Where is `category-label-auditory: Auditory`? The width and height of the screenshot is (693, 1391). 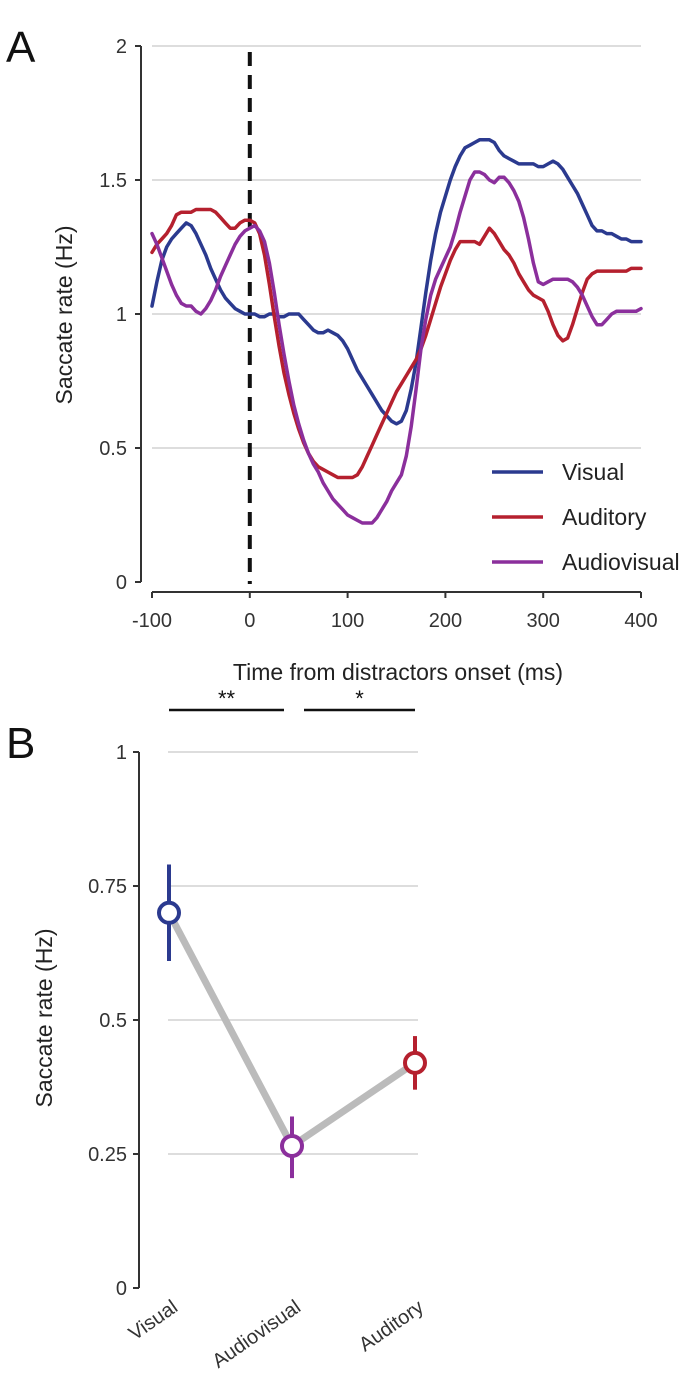
category-label-auditory: Auditory is located at coordinates (391, 1326).